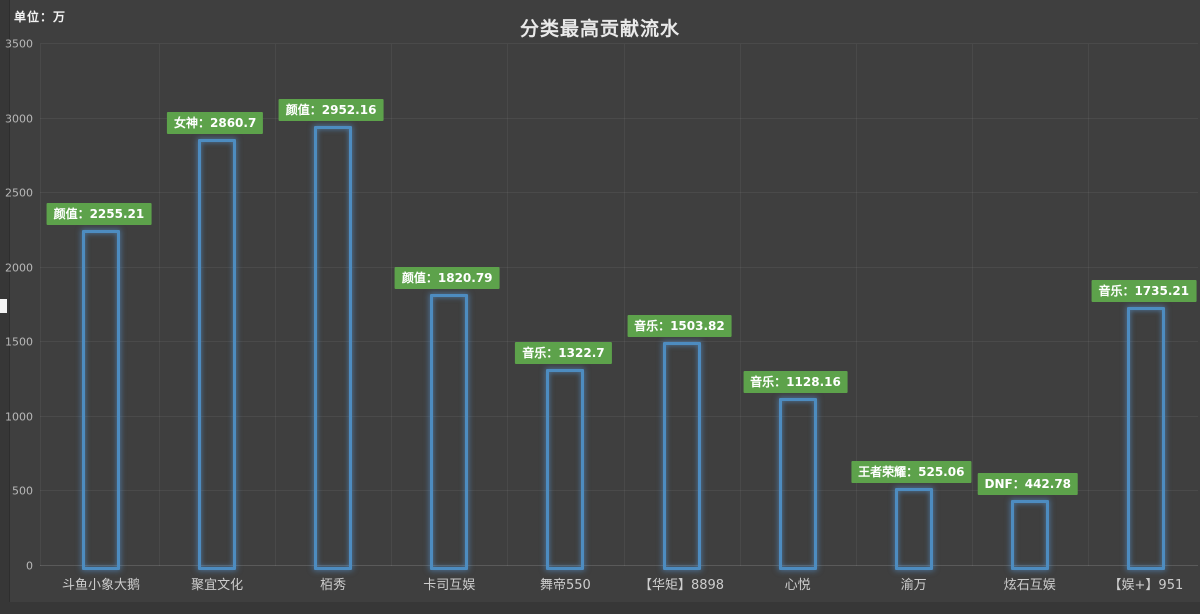 This screenshot has height=614, width=1200. What do you see at coordinates (19, 342) in the screenshot?
I see `y-axis-tick-label: 1500` at bounding box center [19, 342].